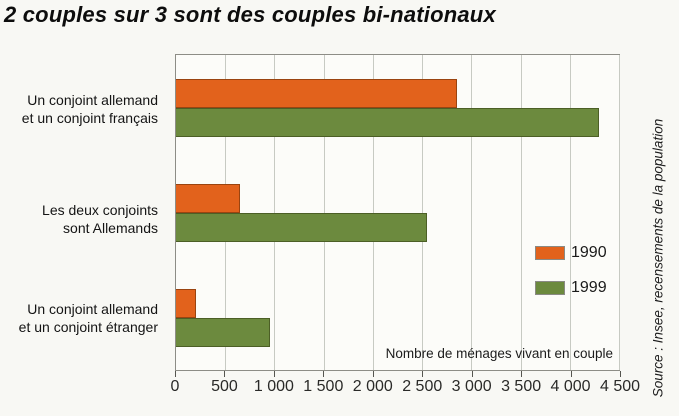  Describe the element at coordinates (373, 374) in the screenshot. I see `axis-tick-2000` at that location.